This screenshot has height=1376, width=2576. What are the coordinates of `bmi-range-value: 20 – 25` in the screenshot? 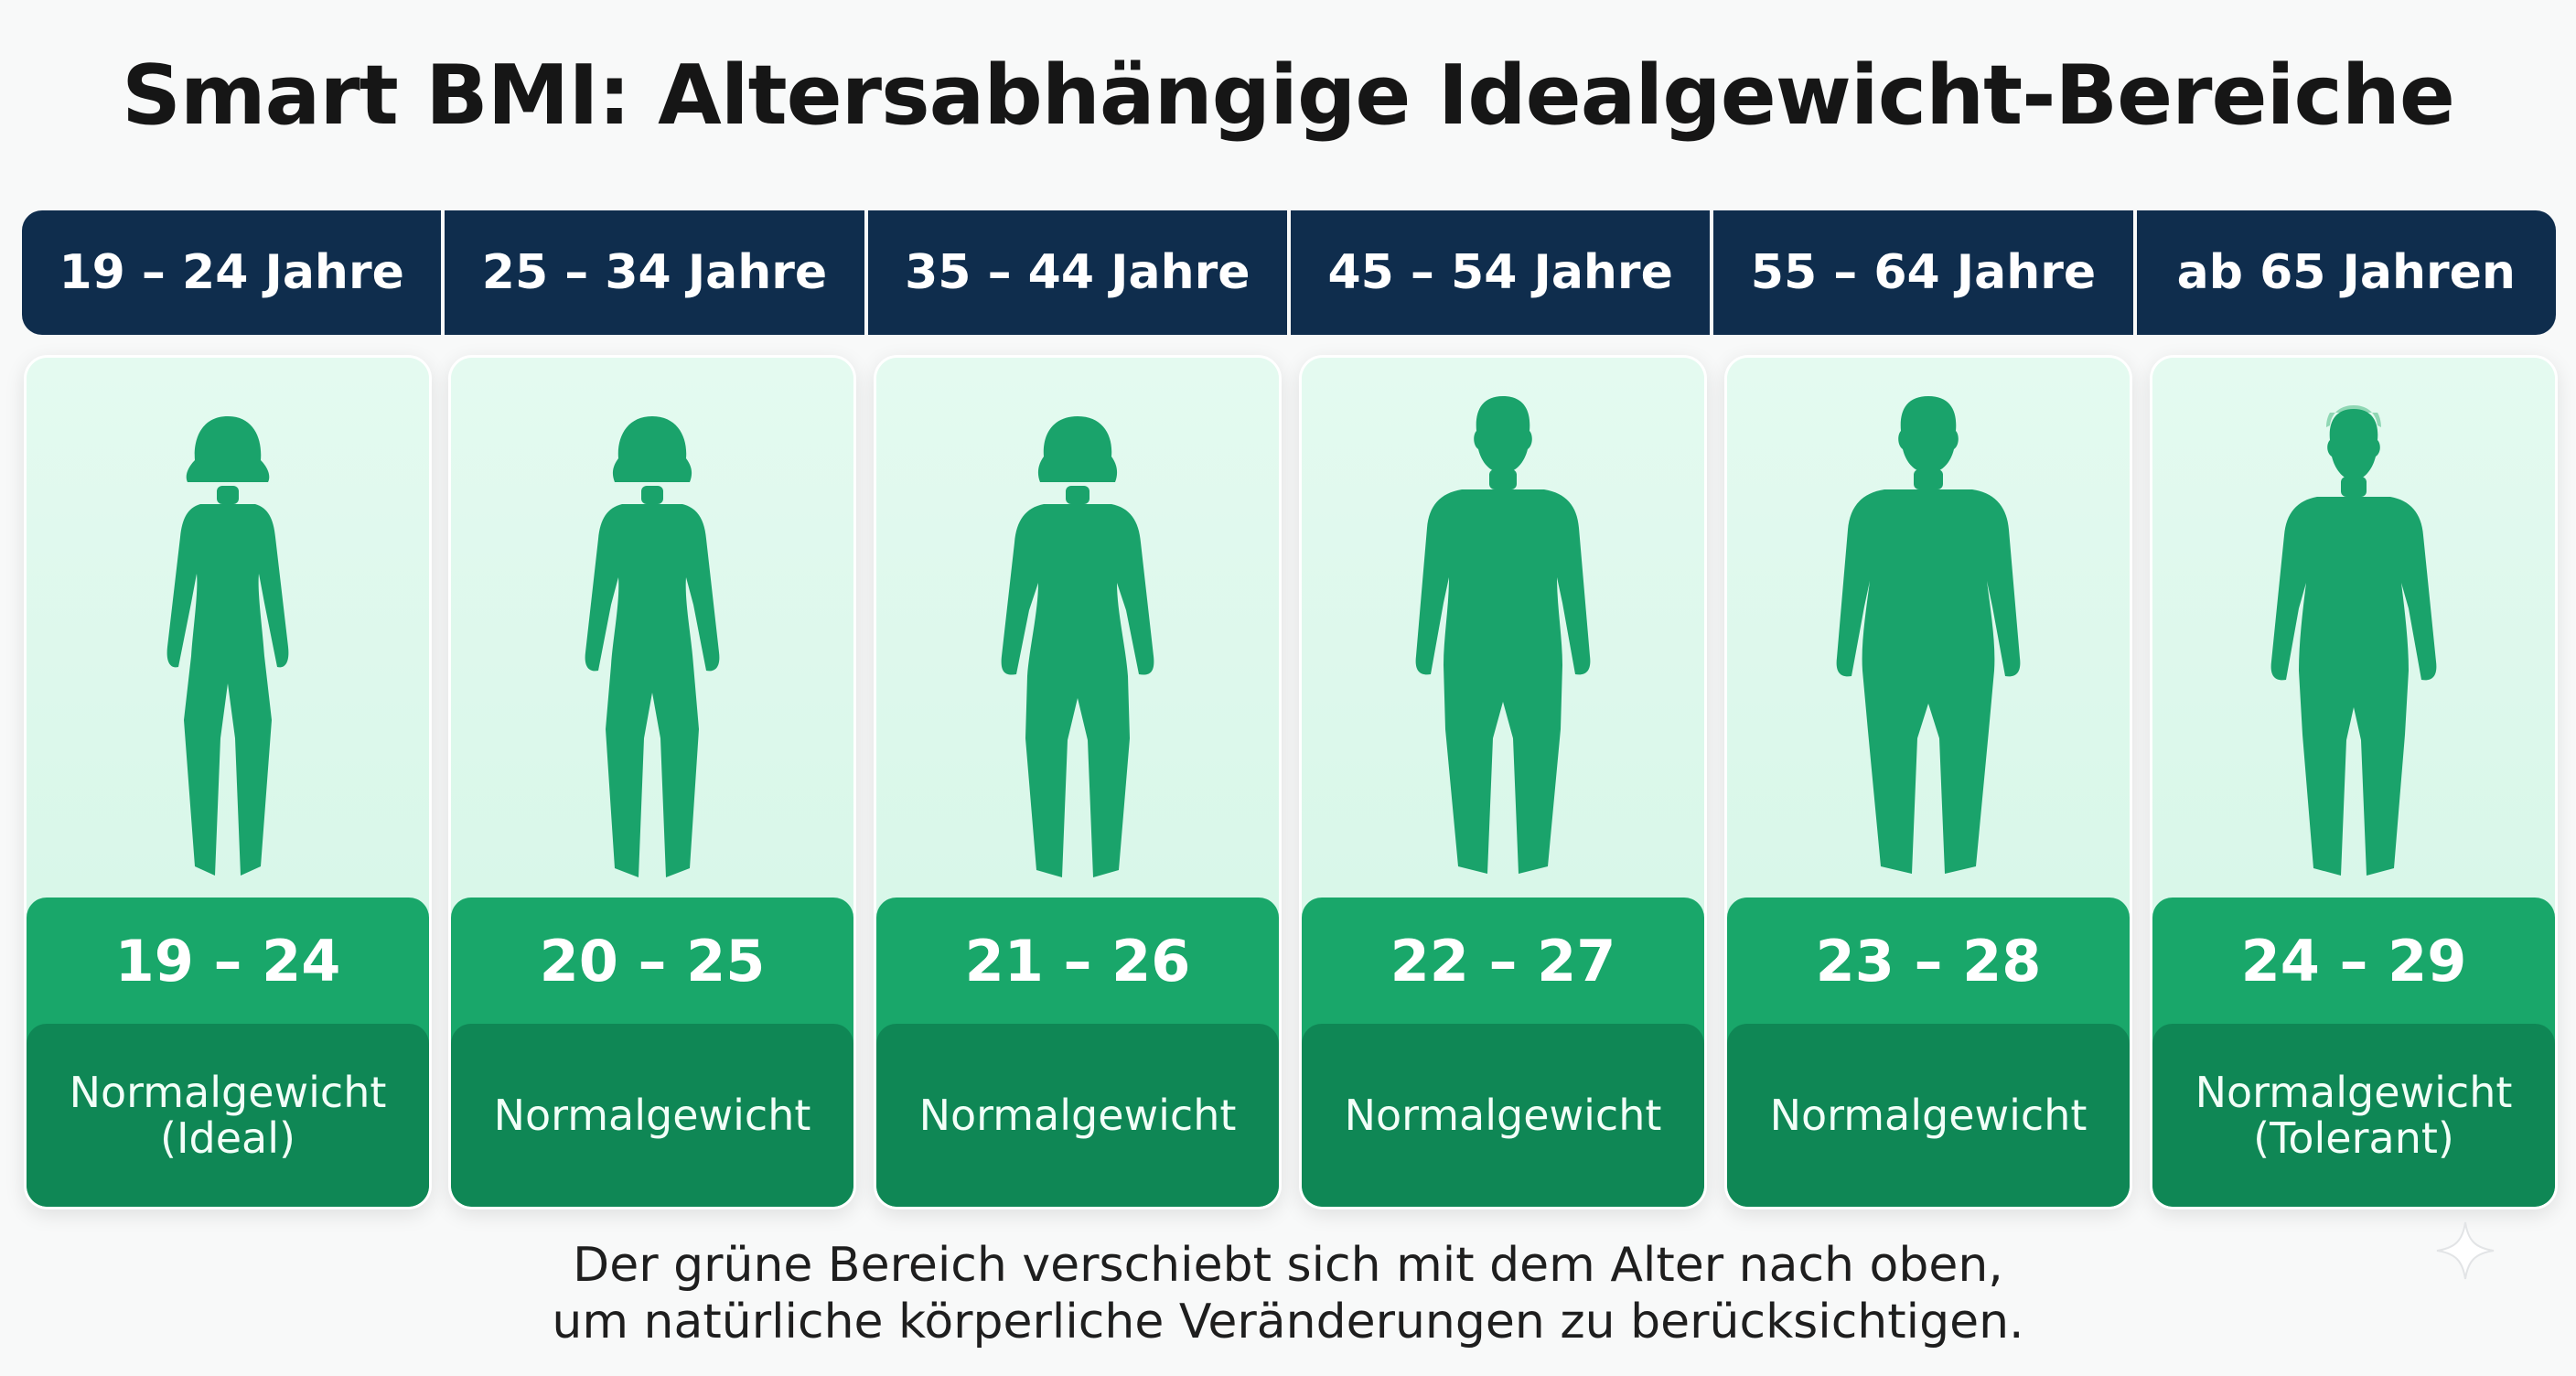 It's located at (652, 961).